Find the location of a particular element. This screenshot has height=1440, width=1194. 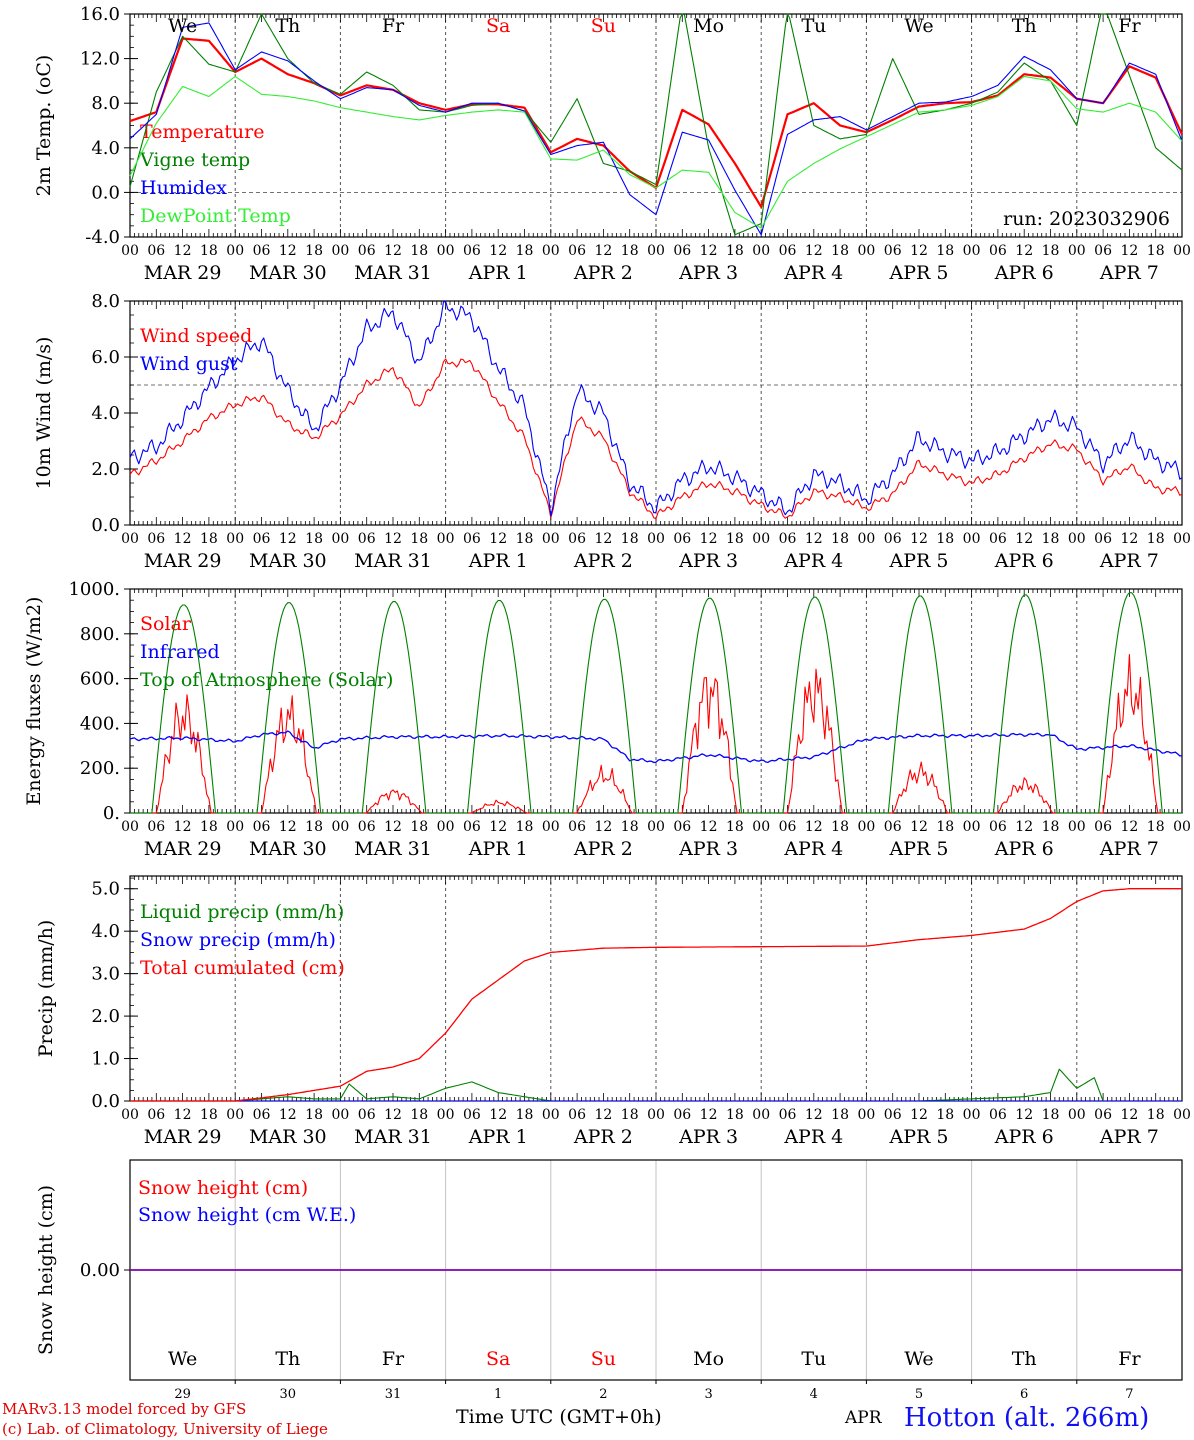

panel-2-date-label: APR 5 is located at coordinates (919, 561).